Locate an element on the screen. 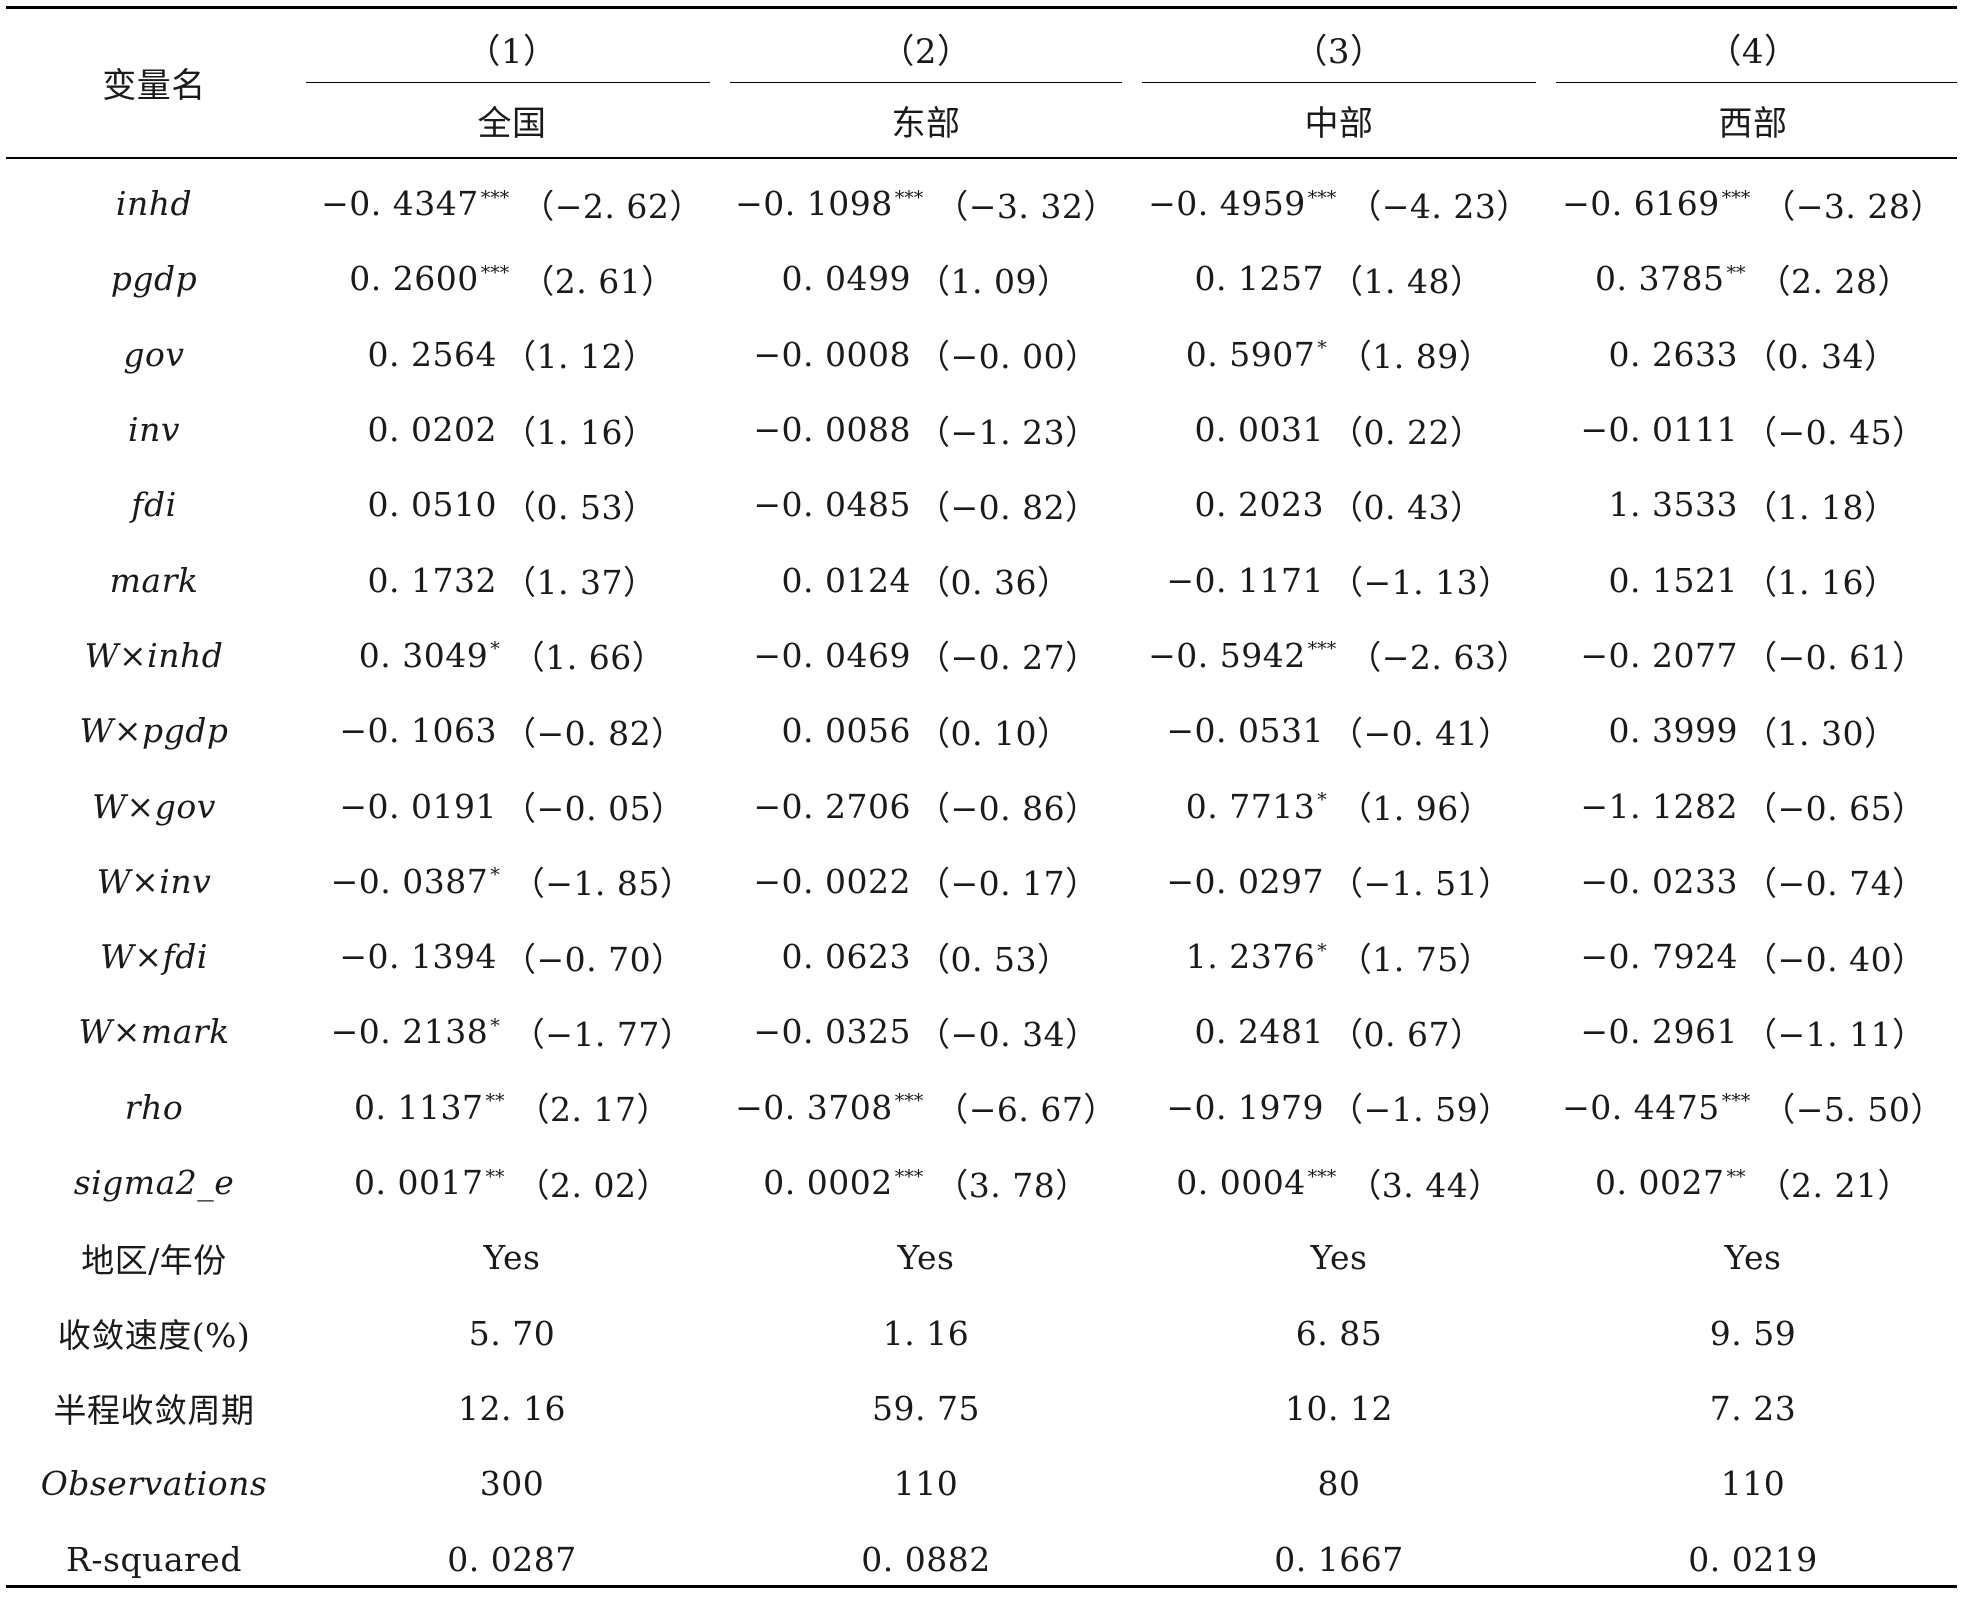  coefficient: −0. 2961 is located at coordinates (1659, 1032).